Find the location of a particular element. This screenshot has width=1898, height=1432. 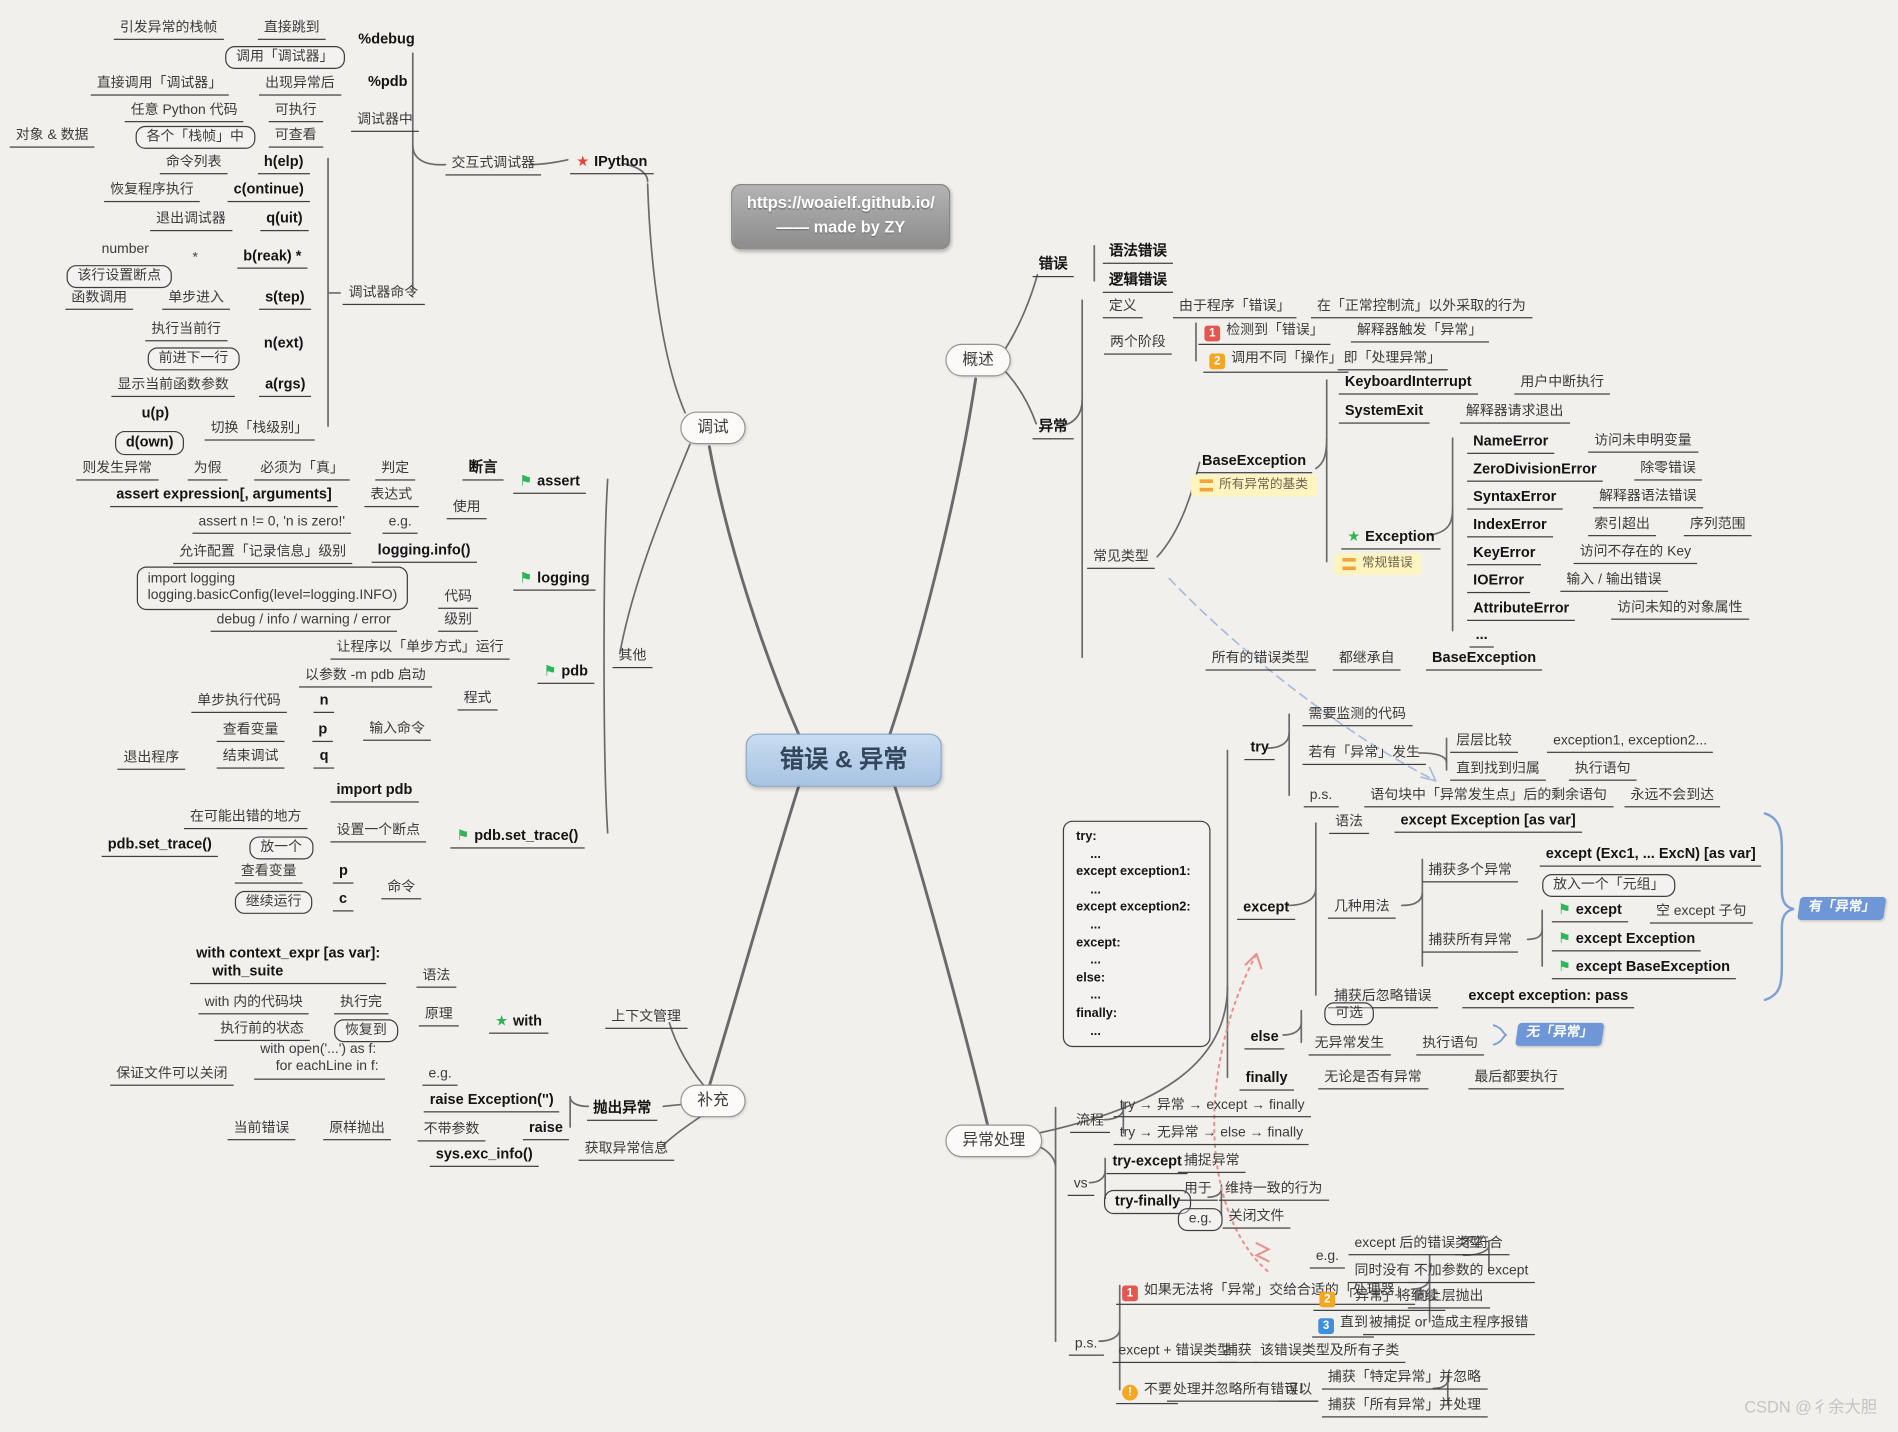

topic-label: 级别 is located at coordinates (458, 622).